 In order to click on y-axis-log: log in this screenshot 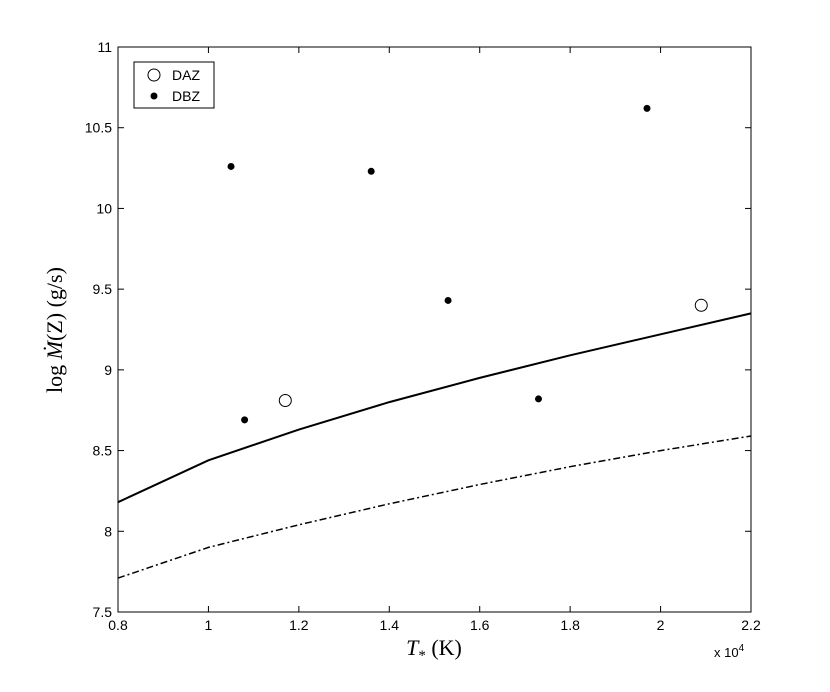, I will do `click(54, 376)`.